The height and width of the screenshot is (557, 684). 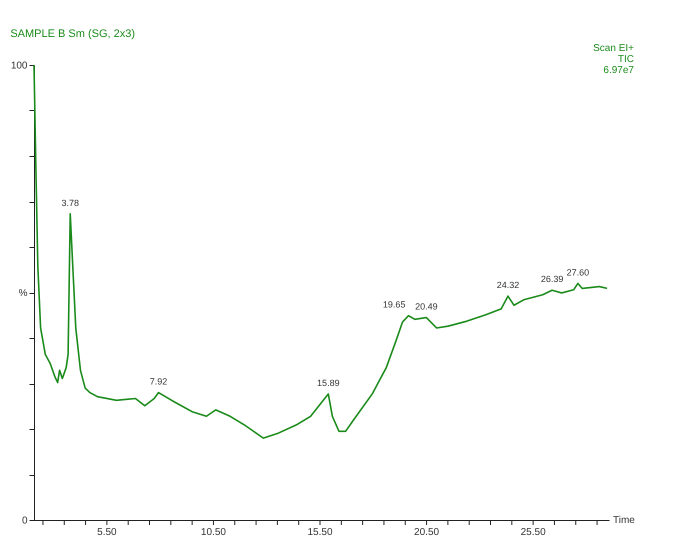 I want to click on text: Scan EI+, so click(x=613, y=48).